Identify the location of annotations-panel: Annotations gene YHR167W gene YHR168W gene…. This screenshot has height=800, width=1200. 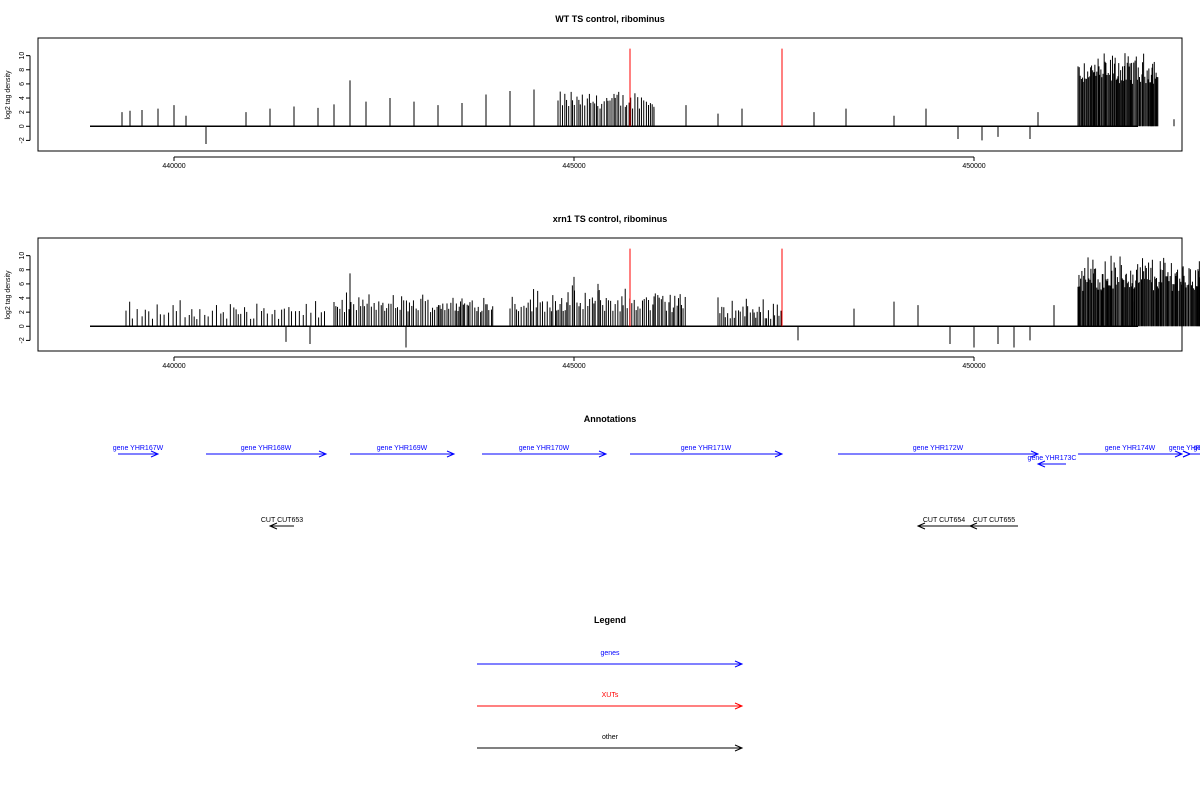
(656, 472).